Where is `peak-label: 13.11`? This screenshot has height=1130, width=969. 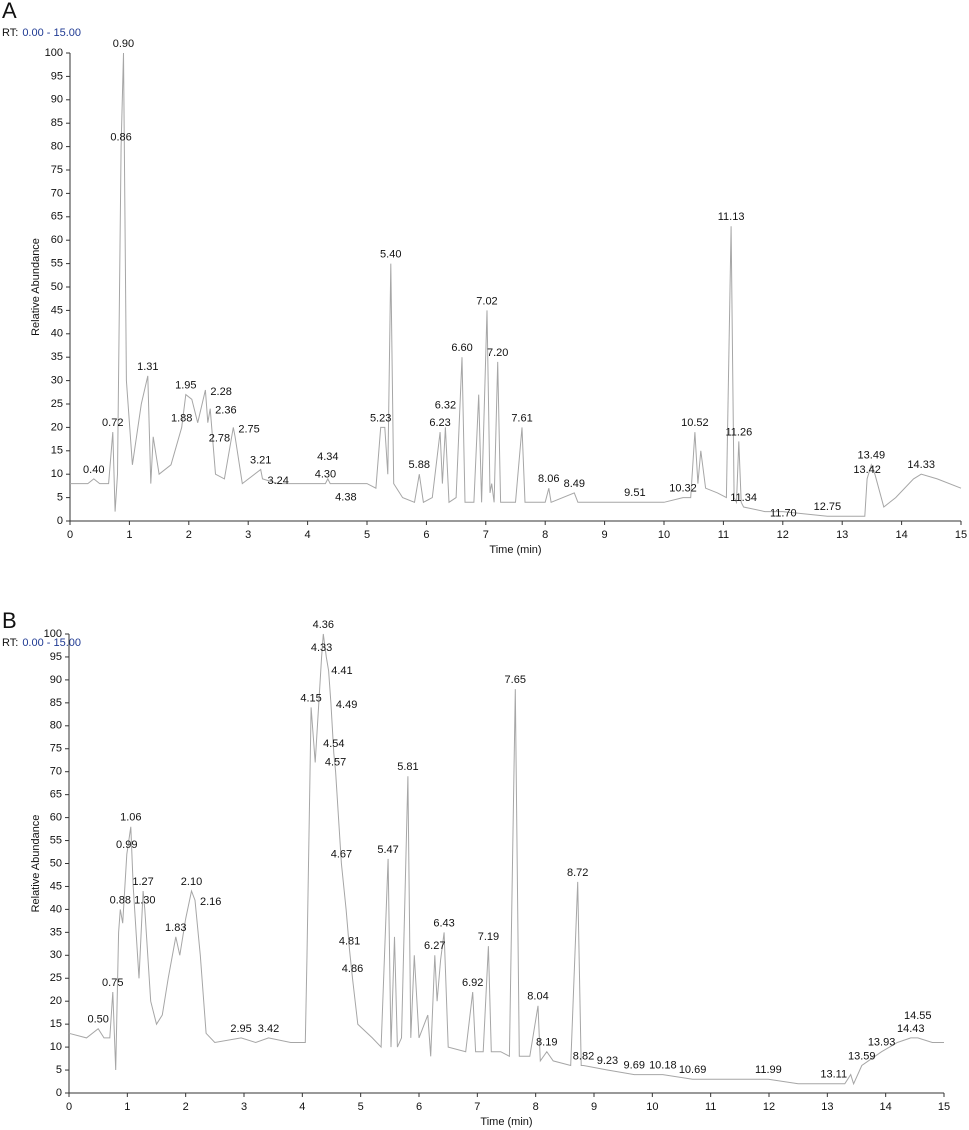
peak-label: 13.11 is located at coordinates (833, 1075).